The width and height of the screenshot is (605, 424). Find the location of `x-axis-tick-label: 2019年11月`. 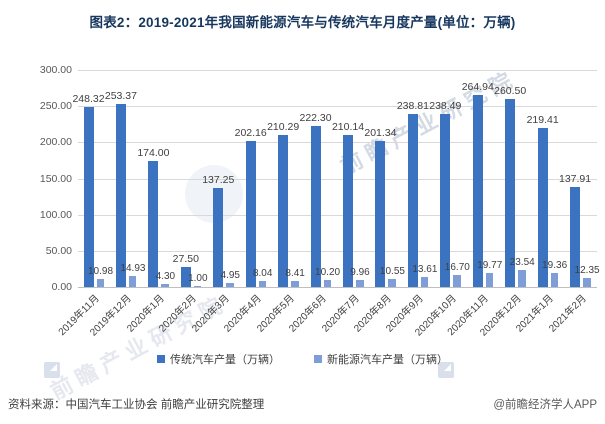

x-axis-tick-label: 2019年11月 is located at coordinates (79, 316).